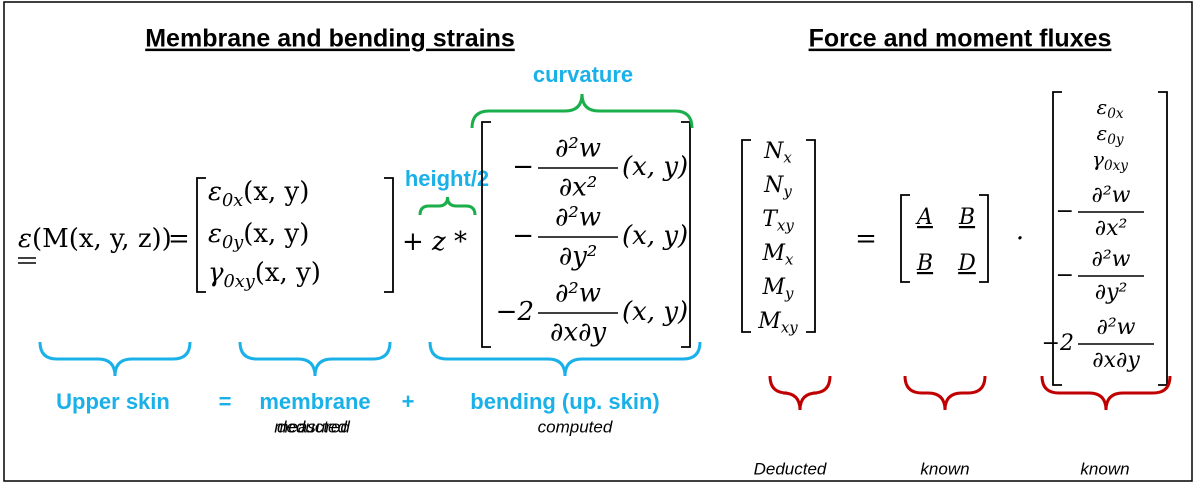  I want to click on math-term: Ny, so click(777, 187).